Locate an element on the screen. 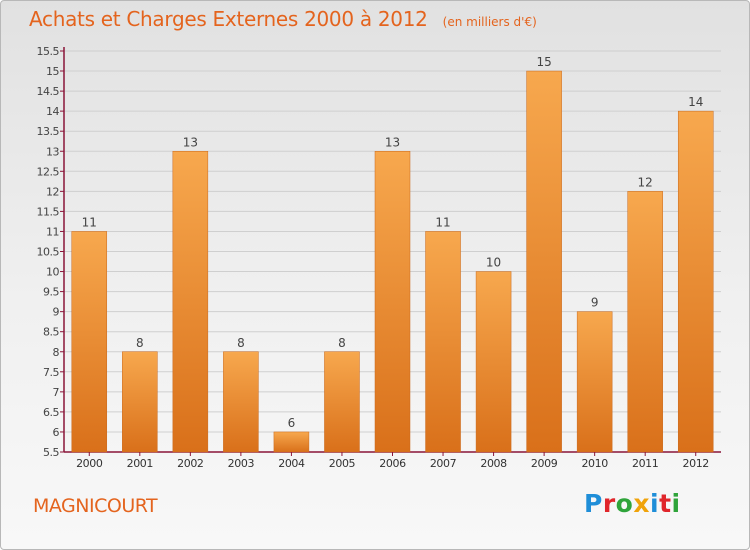 This screenshot has height=550, width=750. bar-value-label: 10 is located at coordinates (493, 263).